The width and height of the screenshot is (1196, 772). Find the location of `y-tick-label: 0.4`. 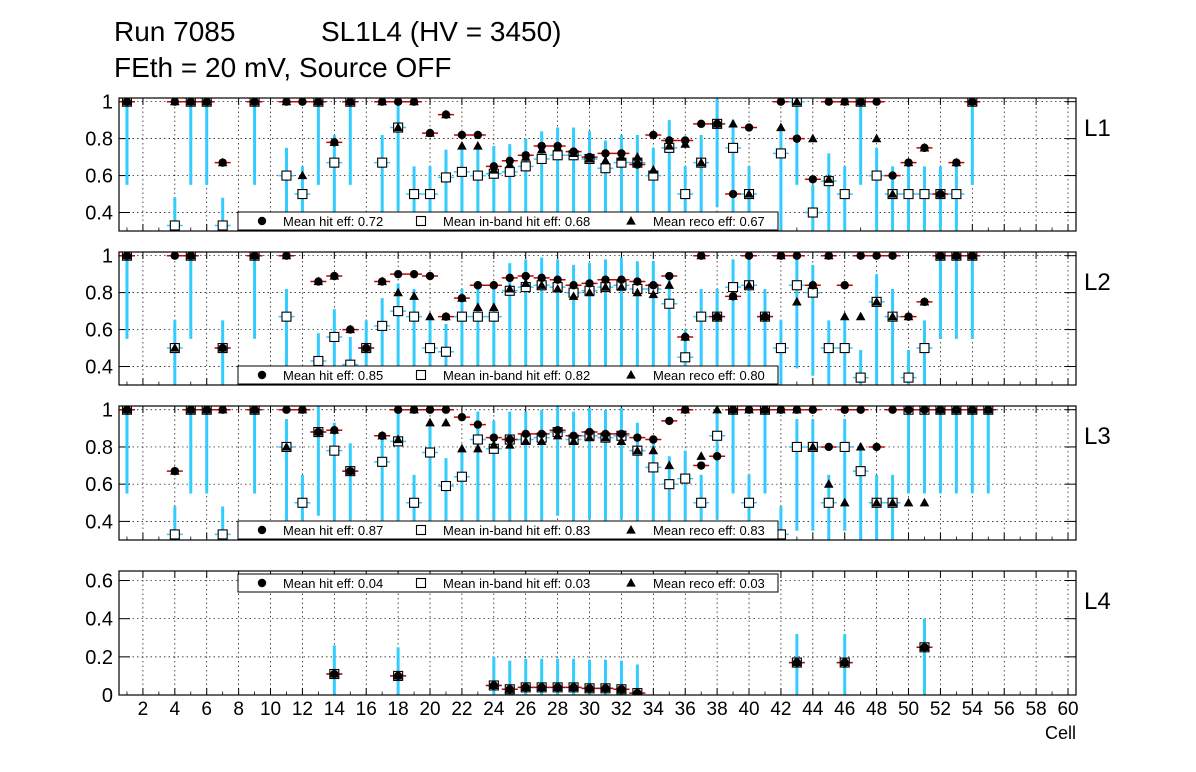

y-tick-label: 0.4 is located at coordinates (99, 214).